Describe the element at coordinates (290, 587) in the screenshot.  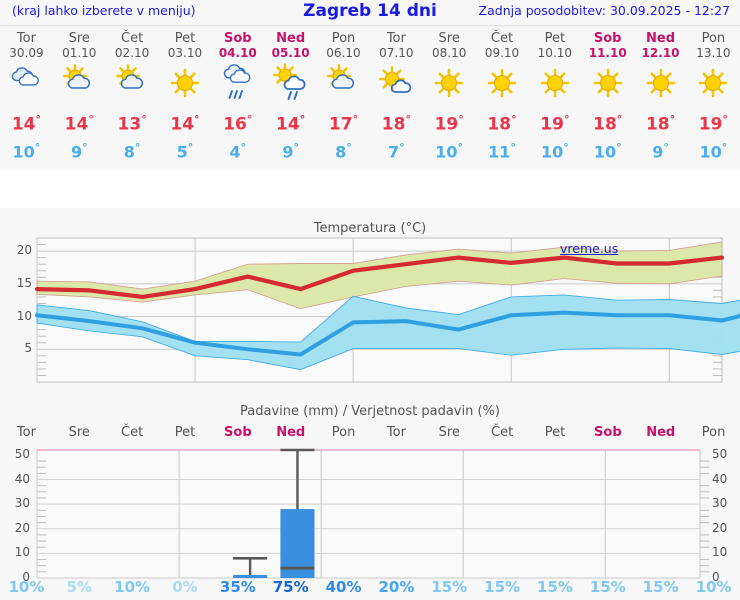
I see `precip-probability: 75%` at that location.